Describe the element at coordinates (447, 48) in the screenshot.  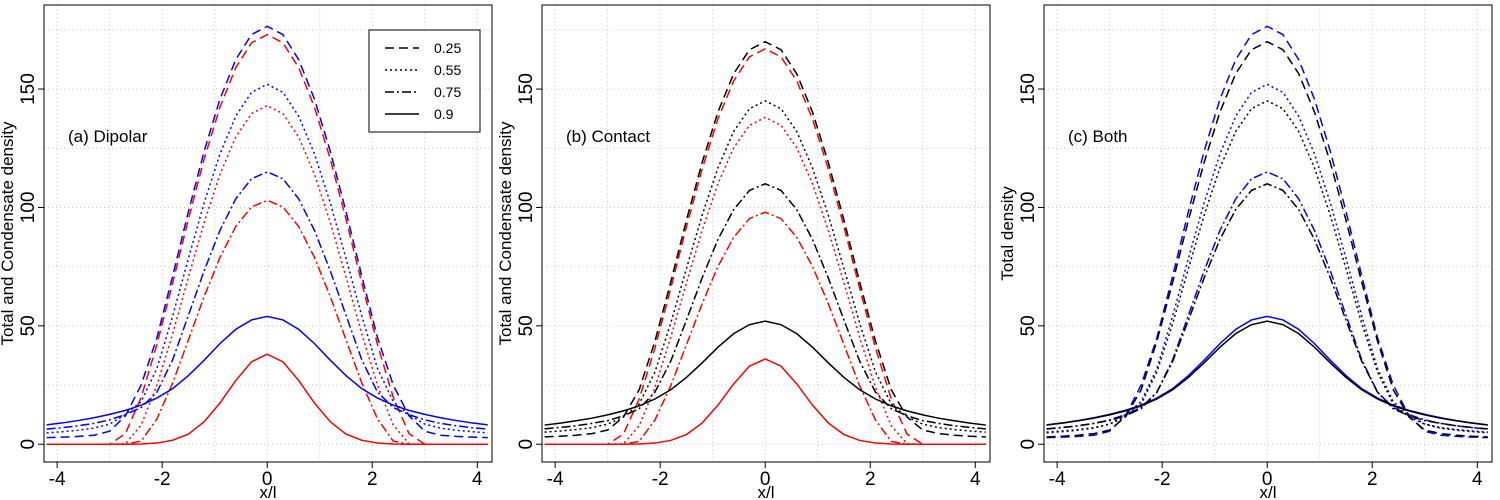
I see `legend-label: 0.25` at that location.